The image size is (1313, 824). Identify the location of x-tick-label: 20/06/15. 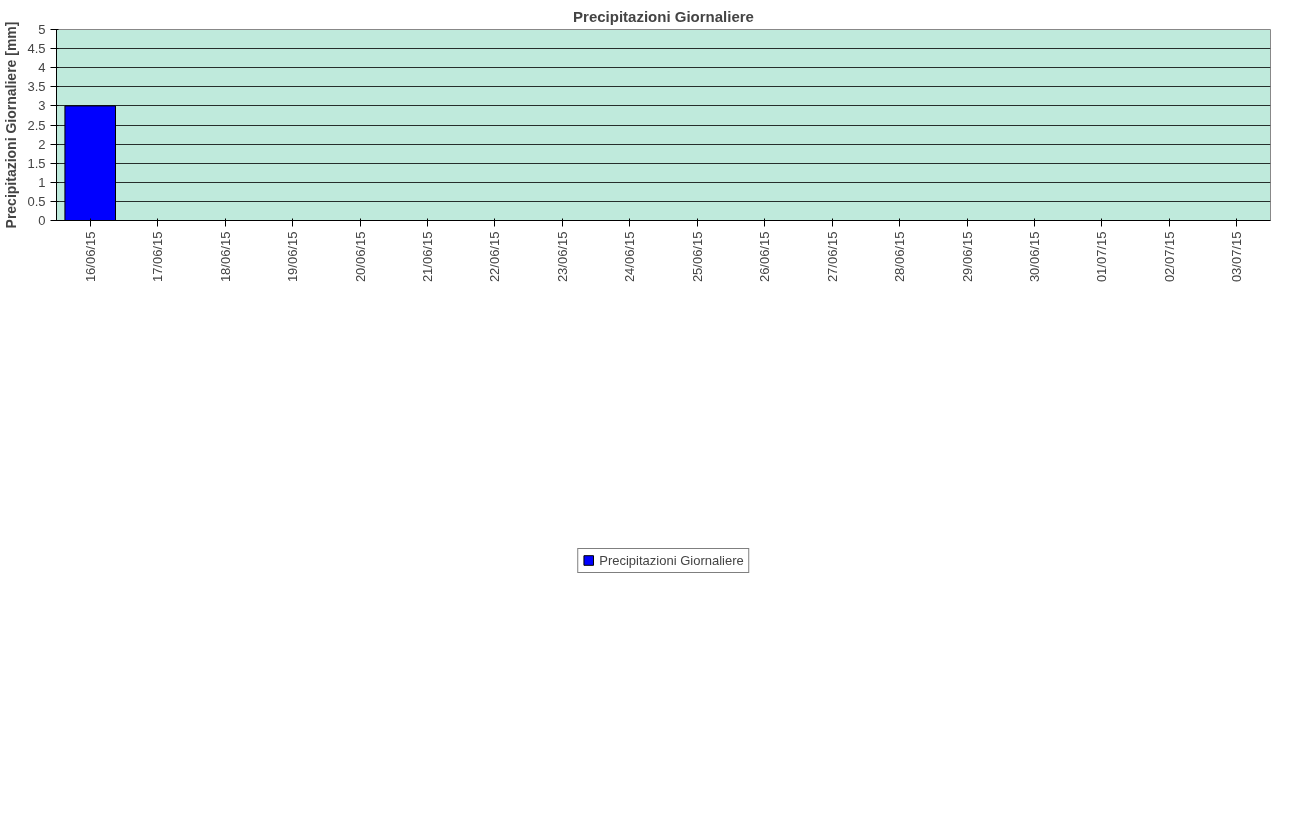
(360, 257).